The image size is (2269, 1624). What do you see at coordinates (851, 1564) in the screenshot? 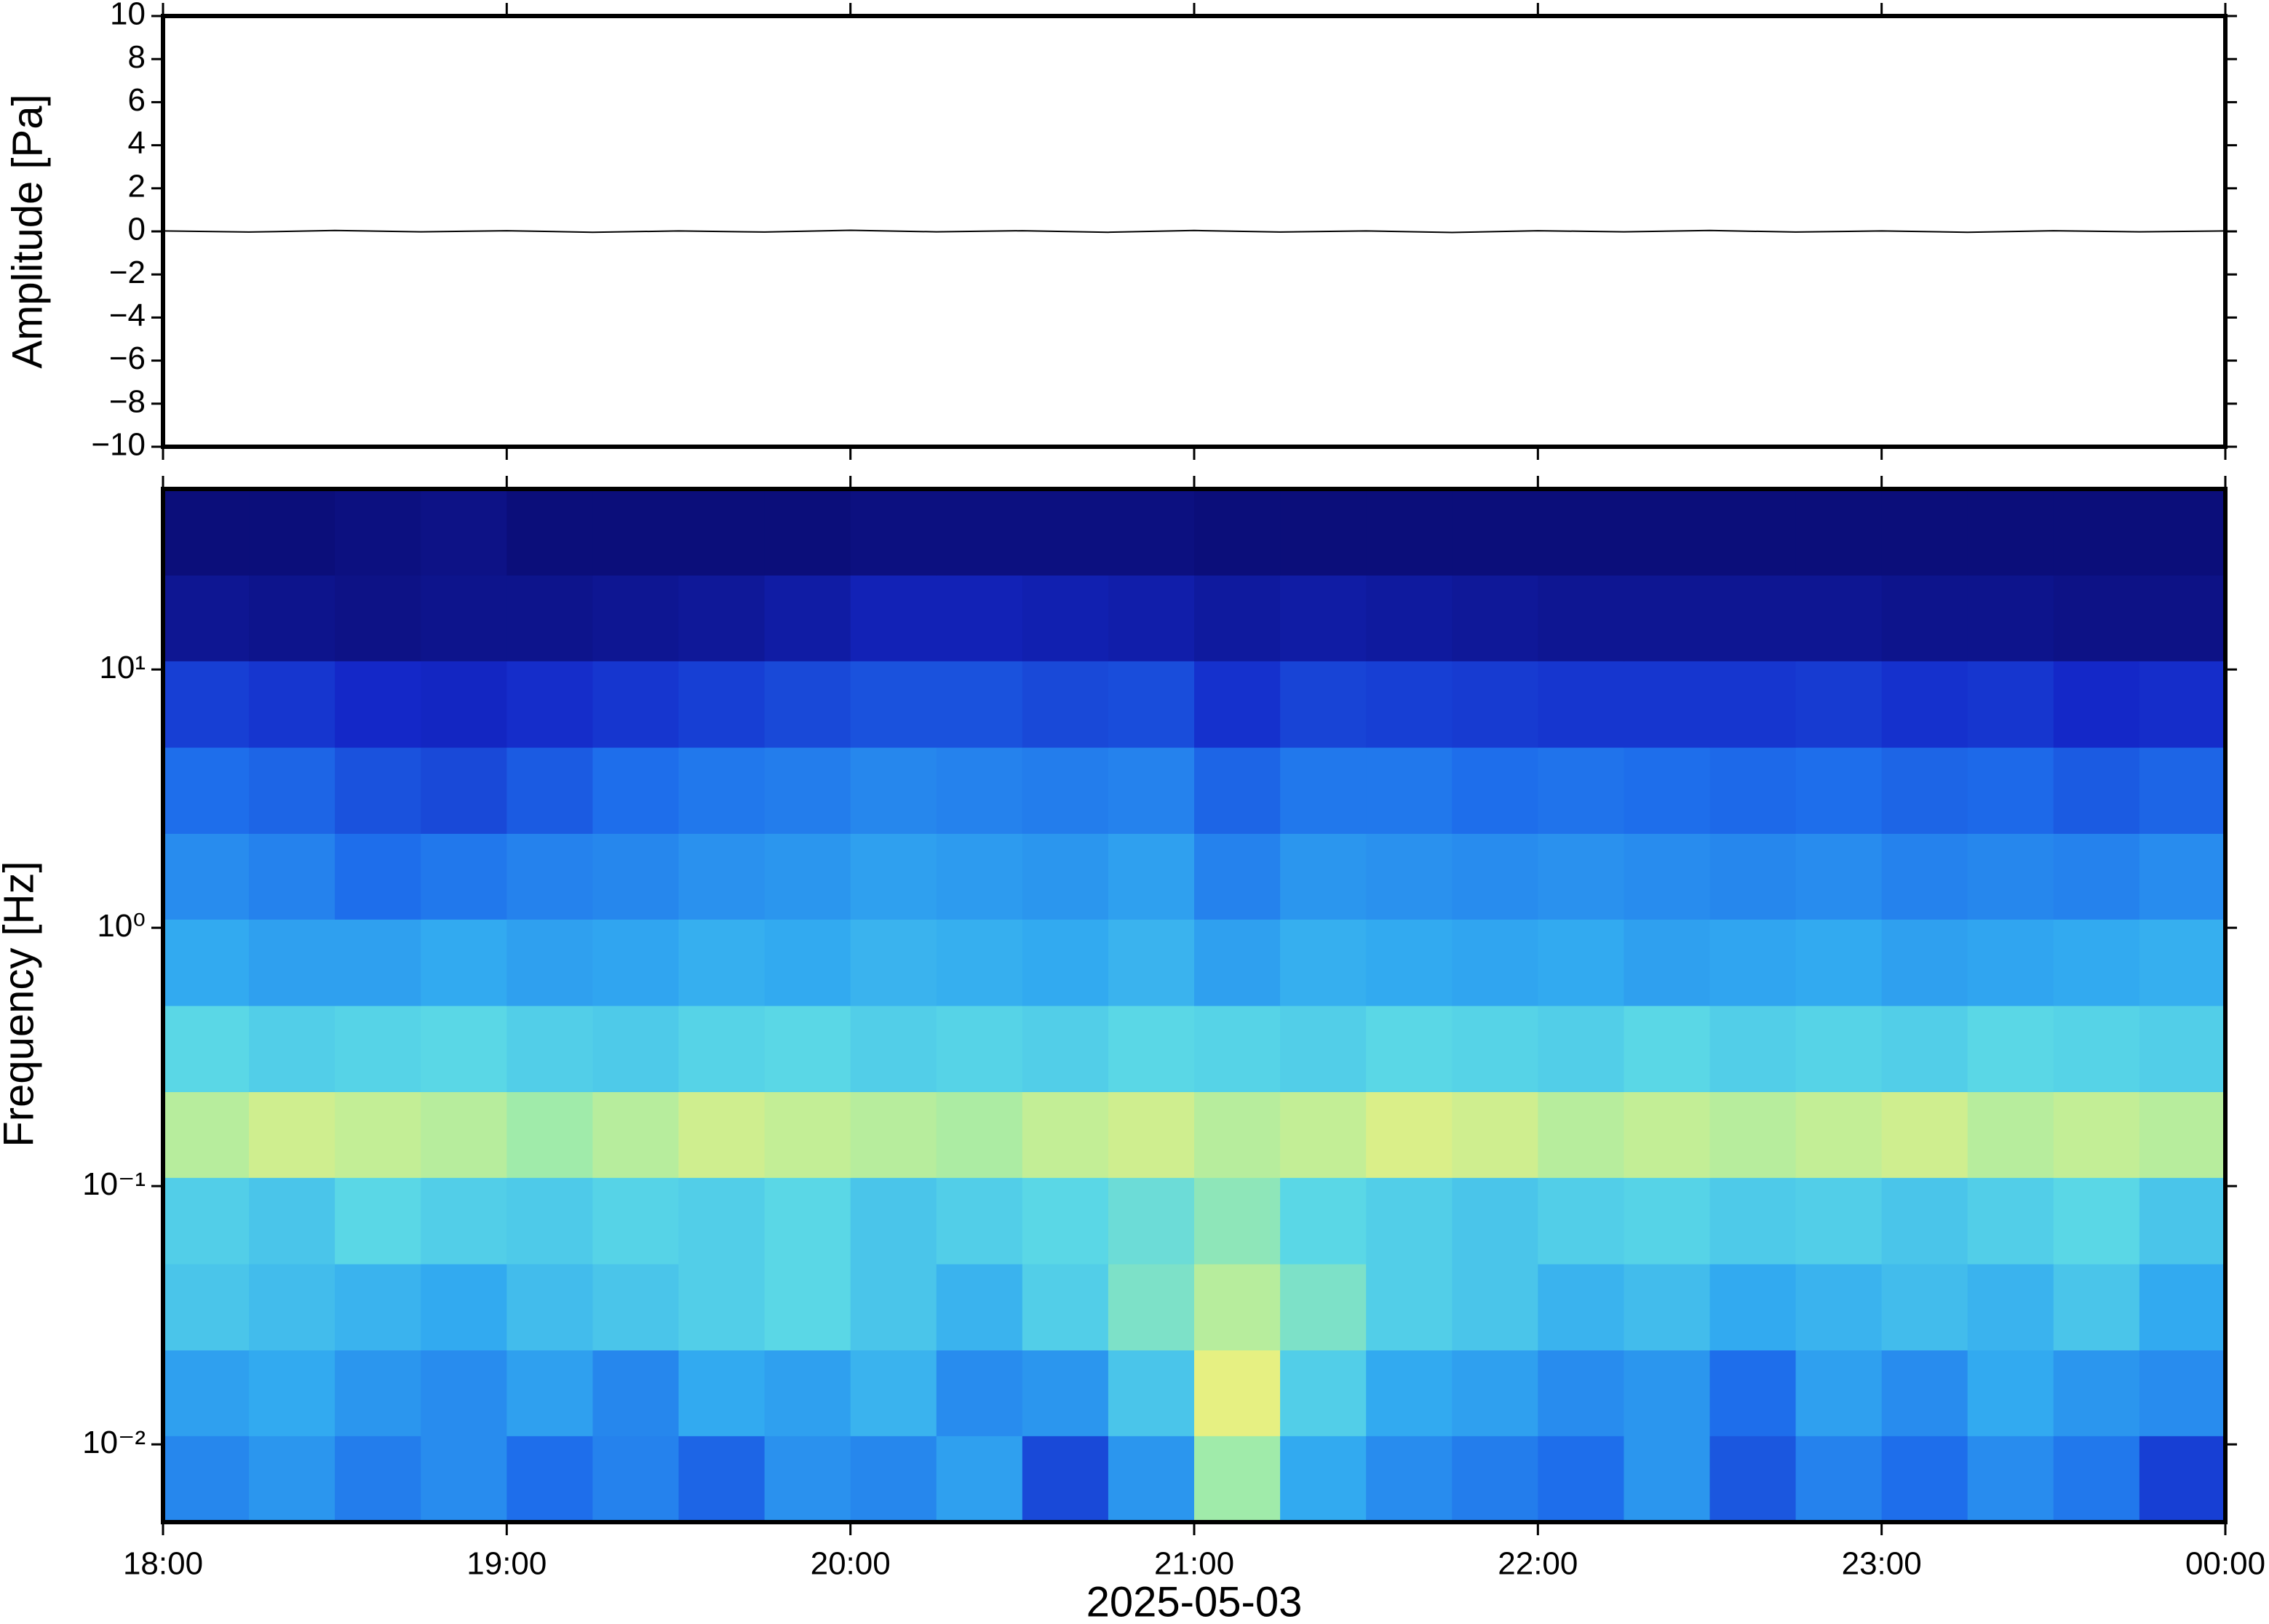
I see `x-tick-label: 20:00` at bounding box center [851, 1564].